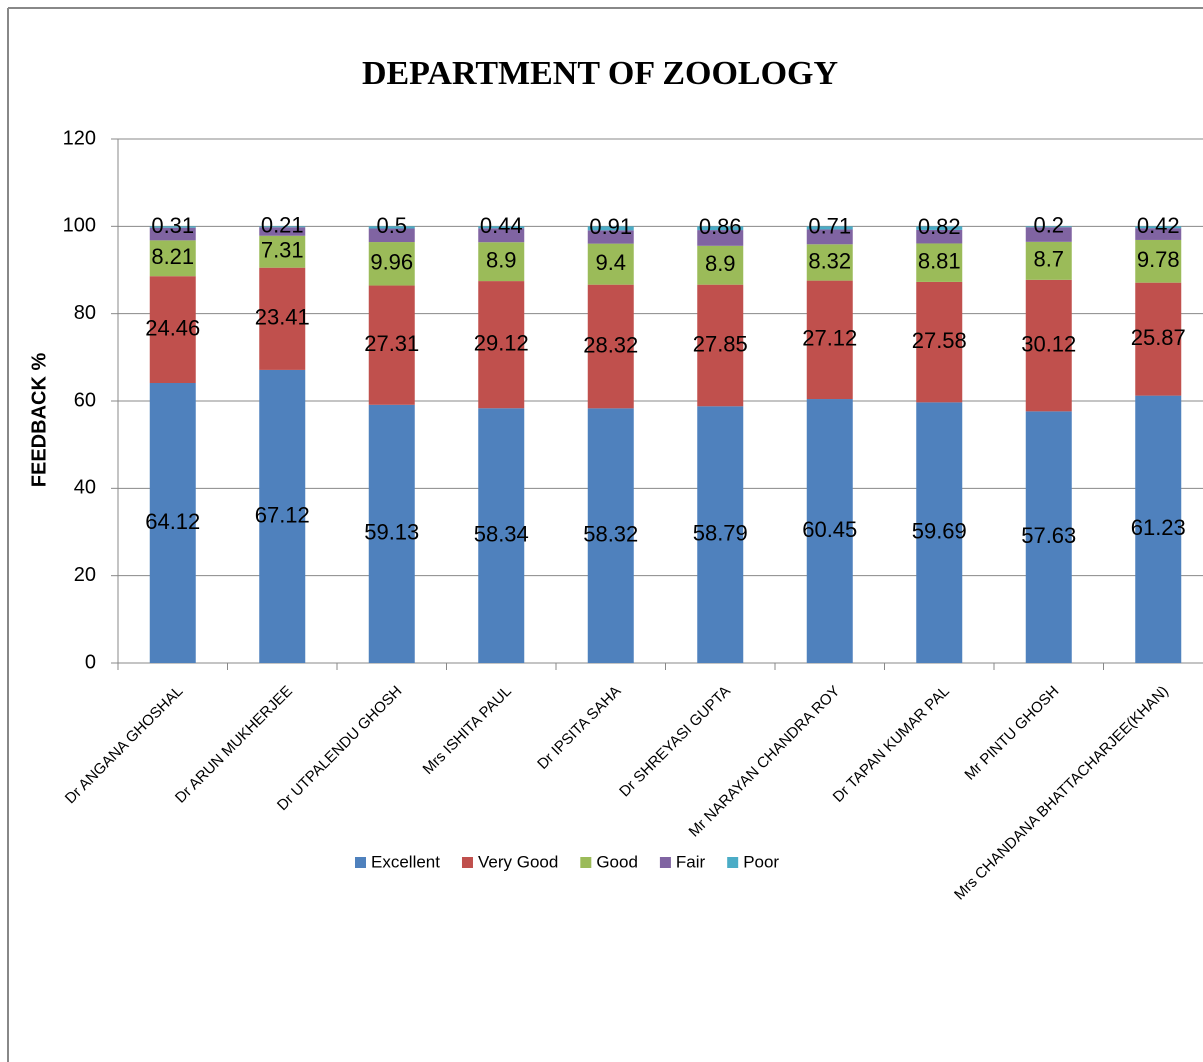  Describe the element at coordinates (675, 742) in the screenshot. I see `x-tick-label: Dr SHREYASI GUPTA` at that location.